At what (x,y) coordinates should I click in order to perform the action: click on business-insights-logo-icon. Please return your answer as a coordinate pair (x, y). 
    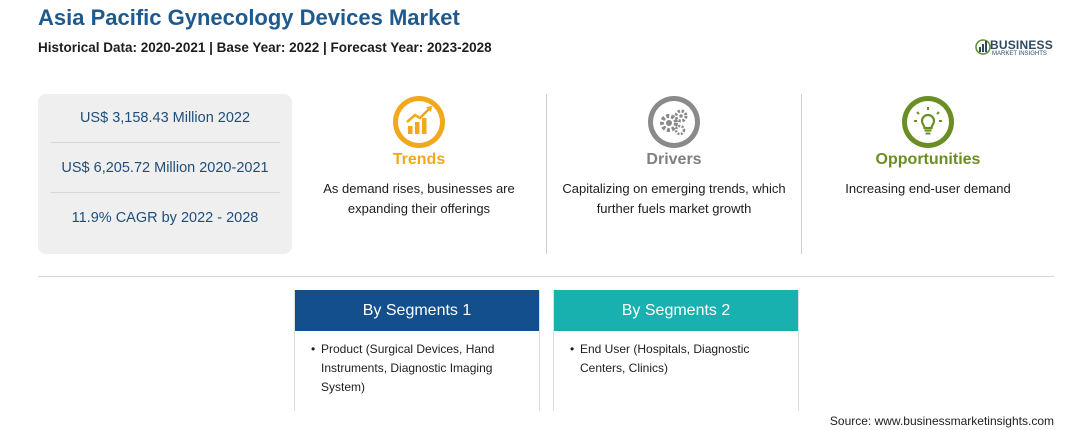
    Looking at the image, I should click on (983, 47).